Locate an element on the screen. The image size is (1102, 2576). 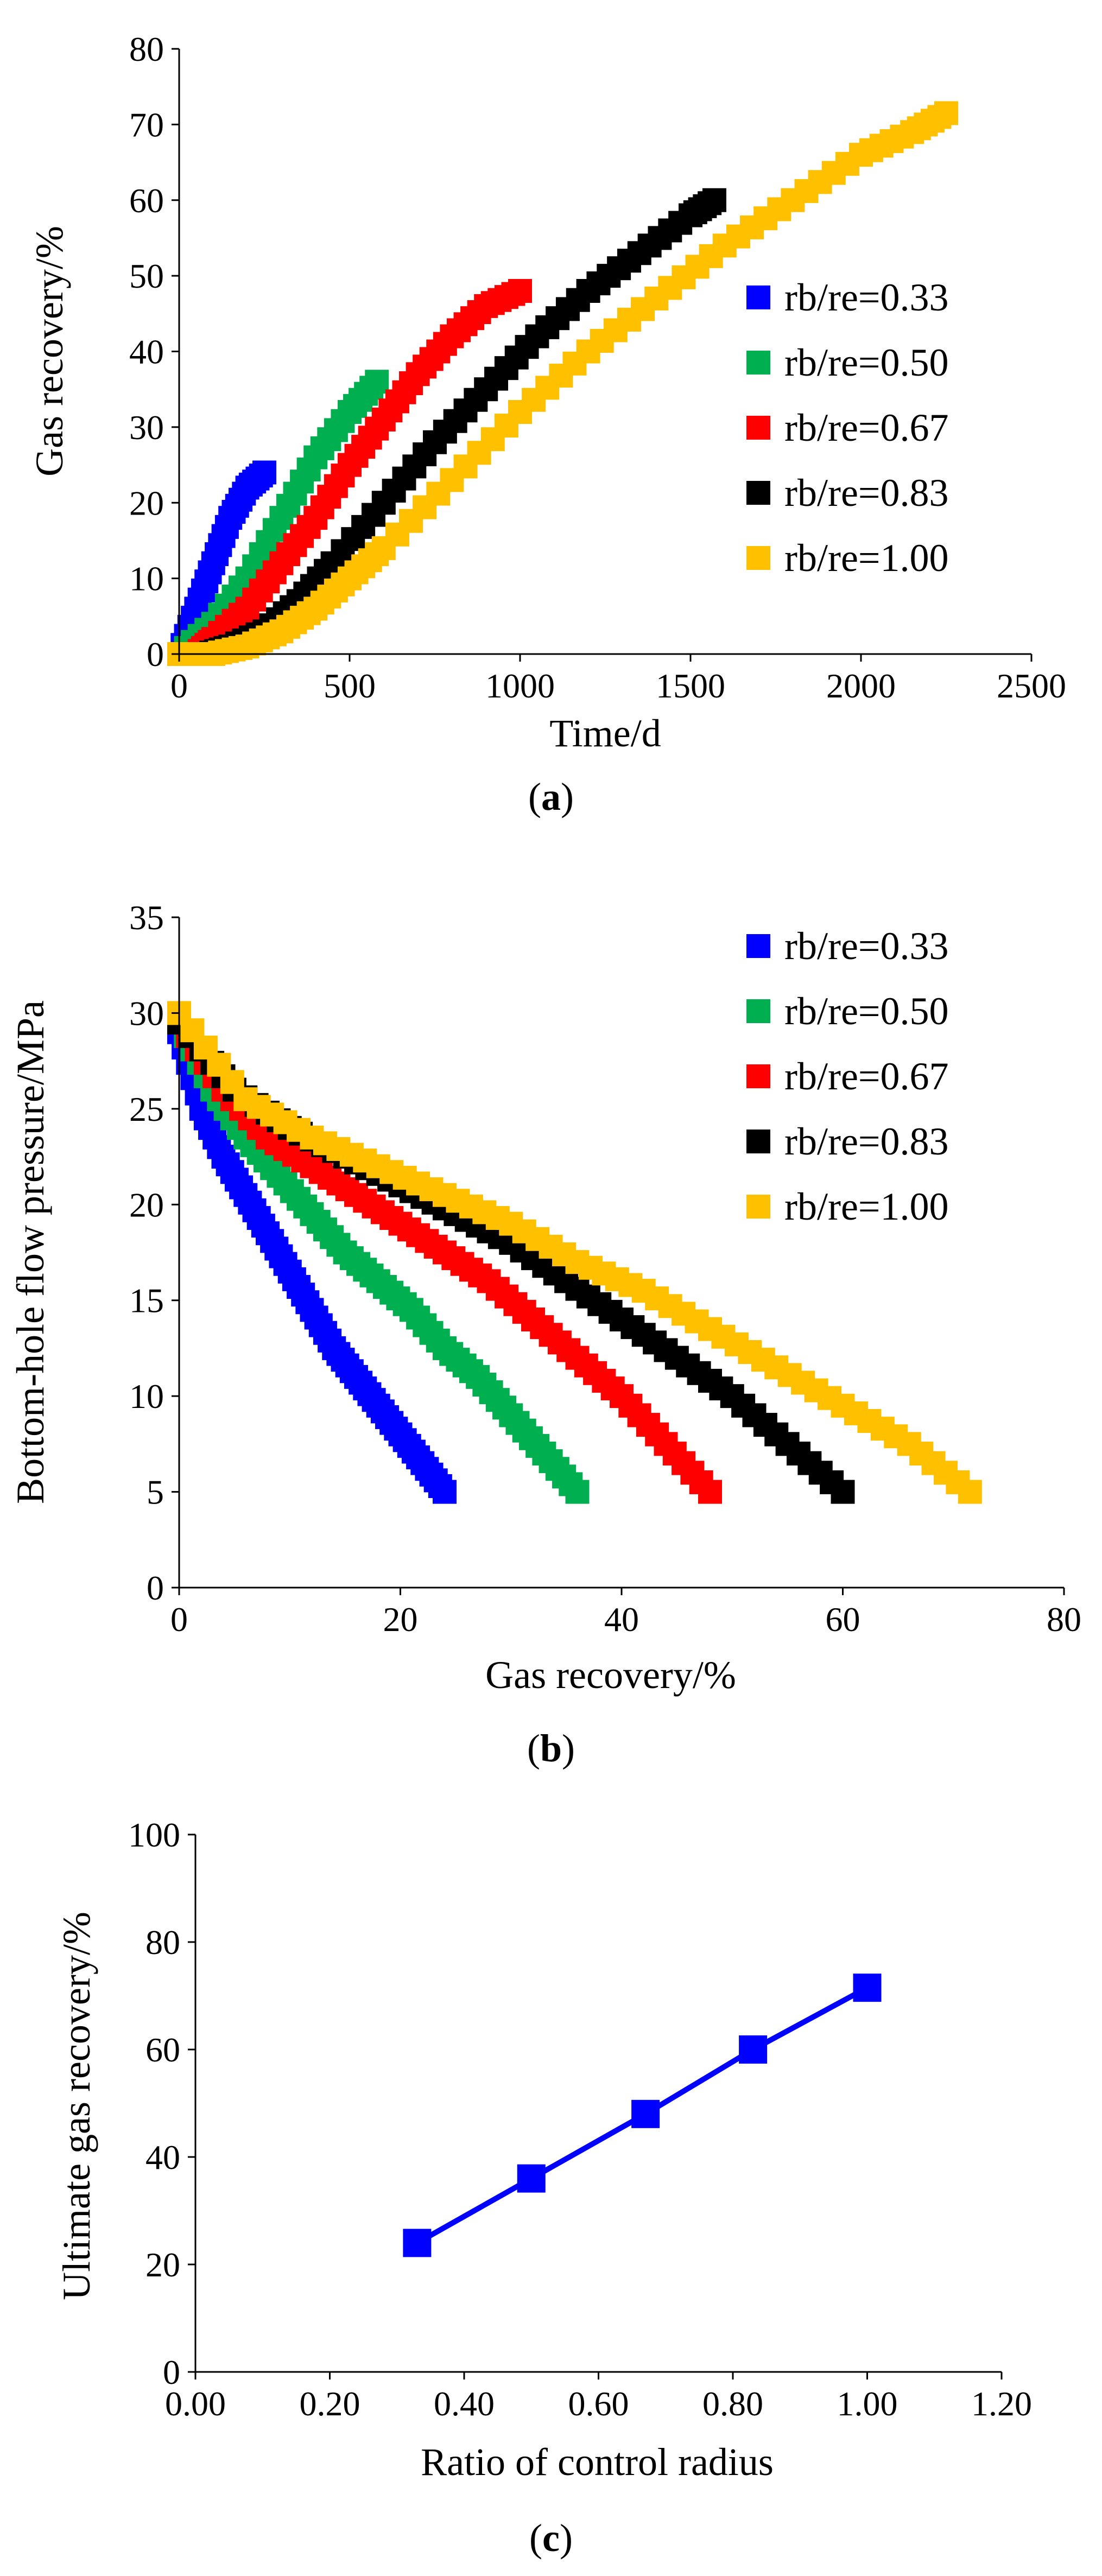
x-axis-title: Gas recovery/% is located at coordinates (610, 1675).